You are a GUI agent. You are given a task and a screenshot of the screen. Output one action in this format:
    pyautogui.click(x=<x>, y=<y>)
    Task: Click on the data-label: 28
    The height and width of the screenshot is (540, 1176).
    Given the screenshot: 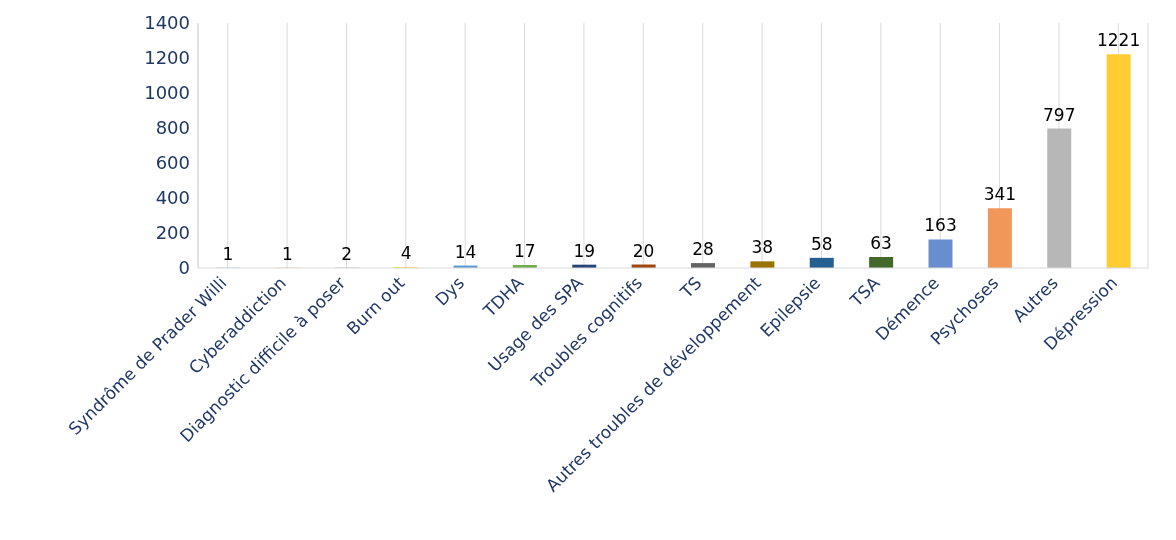 What is the action you would take?
    pyautogui.click(x=703, y=249)
    